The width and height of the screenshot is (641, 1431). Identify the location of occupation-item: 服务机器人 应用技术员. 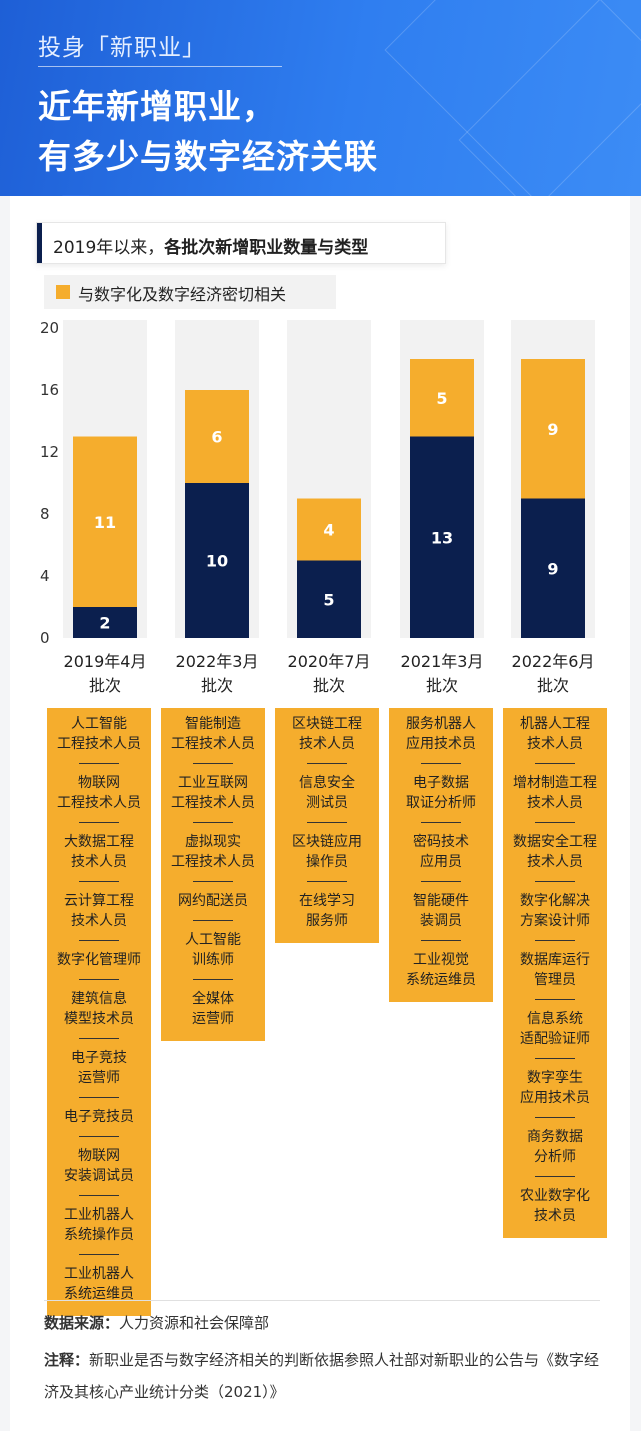
(441, 734).